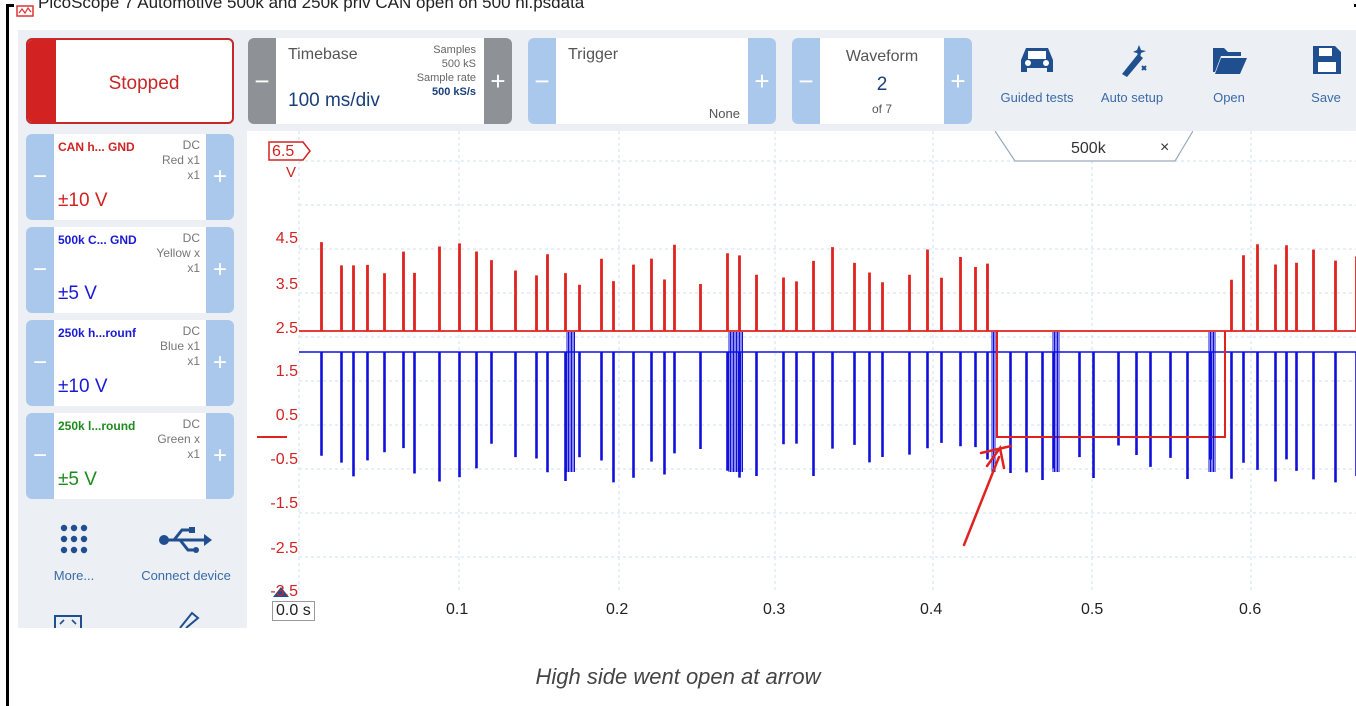  Describe the element at coordinates (191, 145) in the screenshot. I see `channel-a-coupling: DC` at that location.